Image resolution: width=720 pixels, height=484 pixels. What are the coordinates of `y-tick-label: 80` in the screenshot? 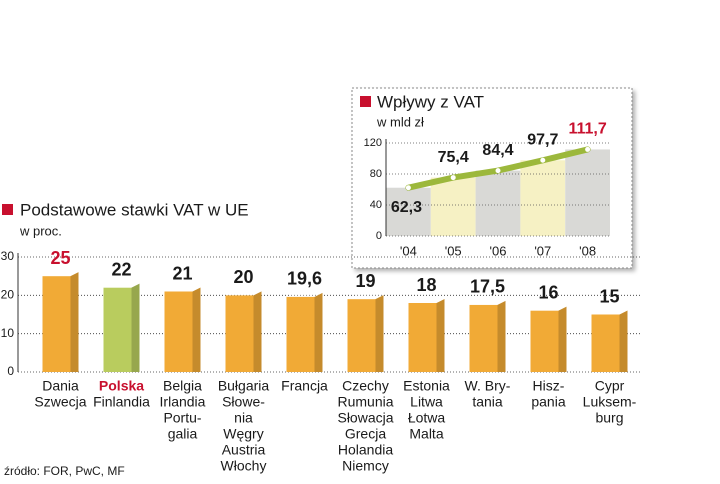 It's located at (376, 174).